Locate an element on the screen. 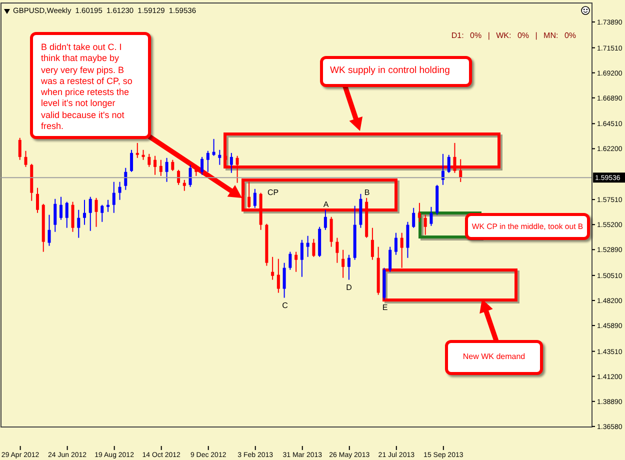  annotation: A is located at coordinates (326, 204).